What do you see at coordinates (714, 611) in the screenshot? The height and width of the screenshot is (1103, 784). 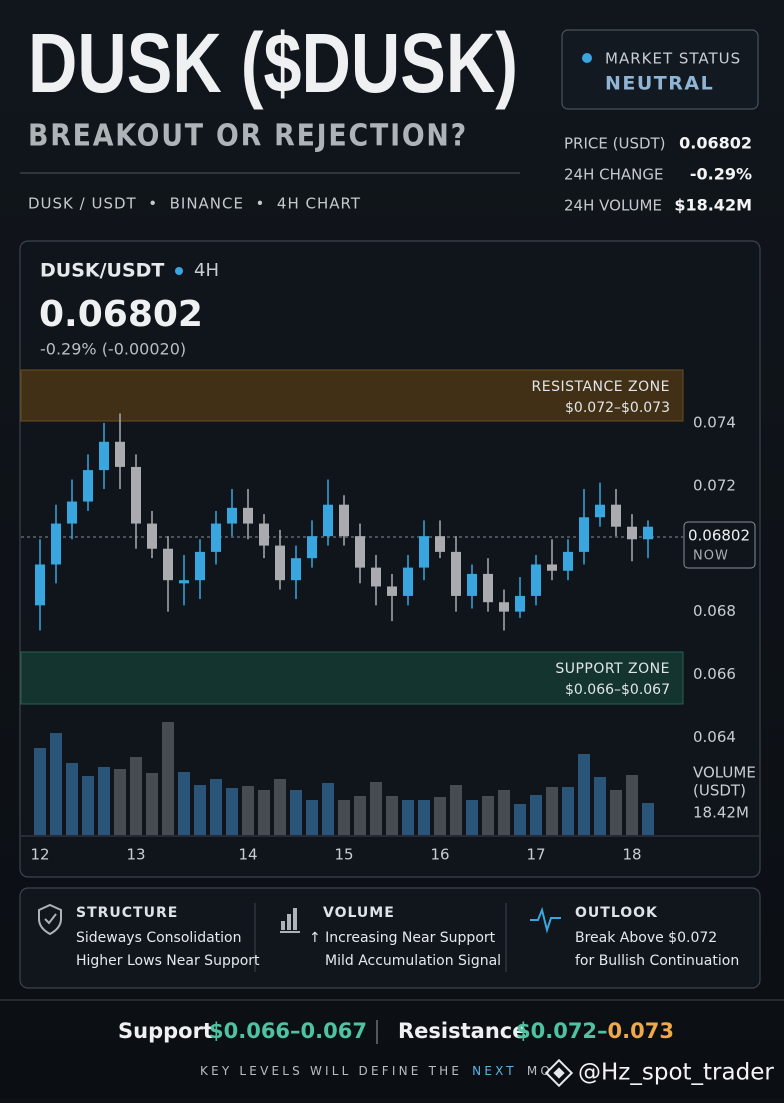 I see `y-tick-label: 0.068` at bounding box center [714, 611].